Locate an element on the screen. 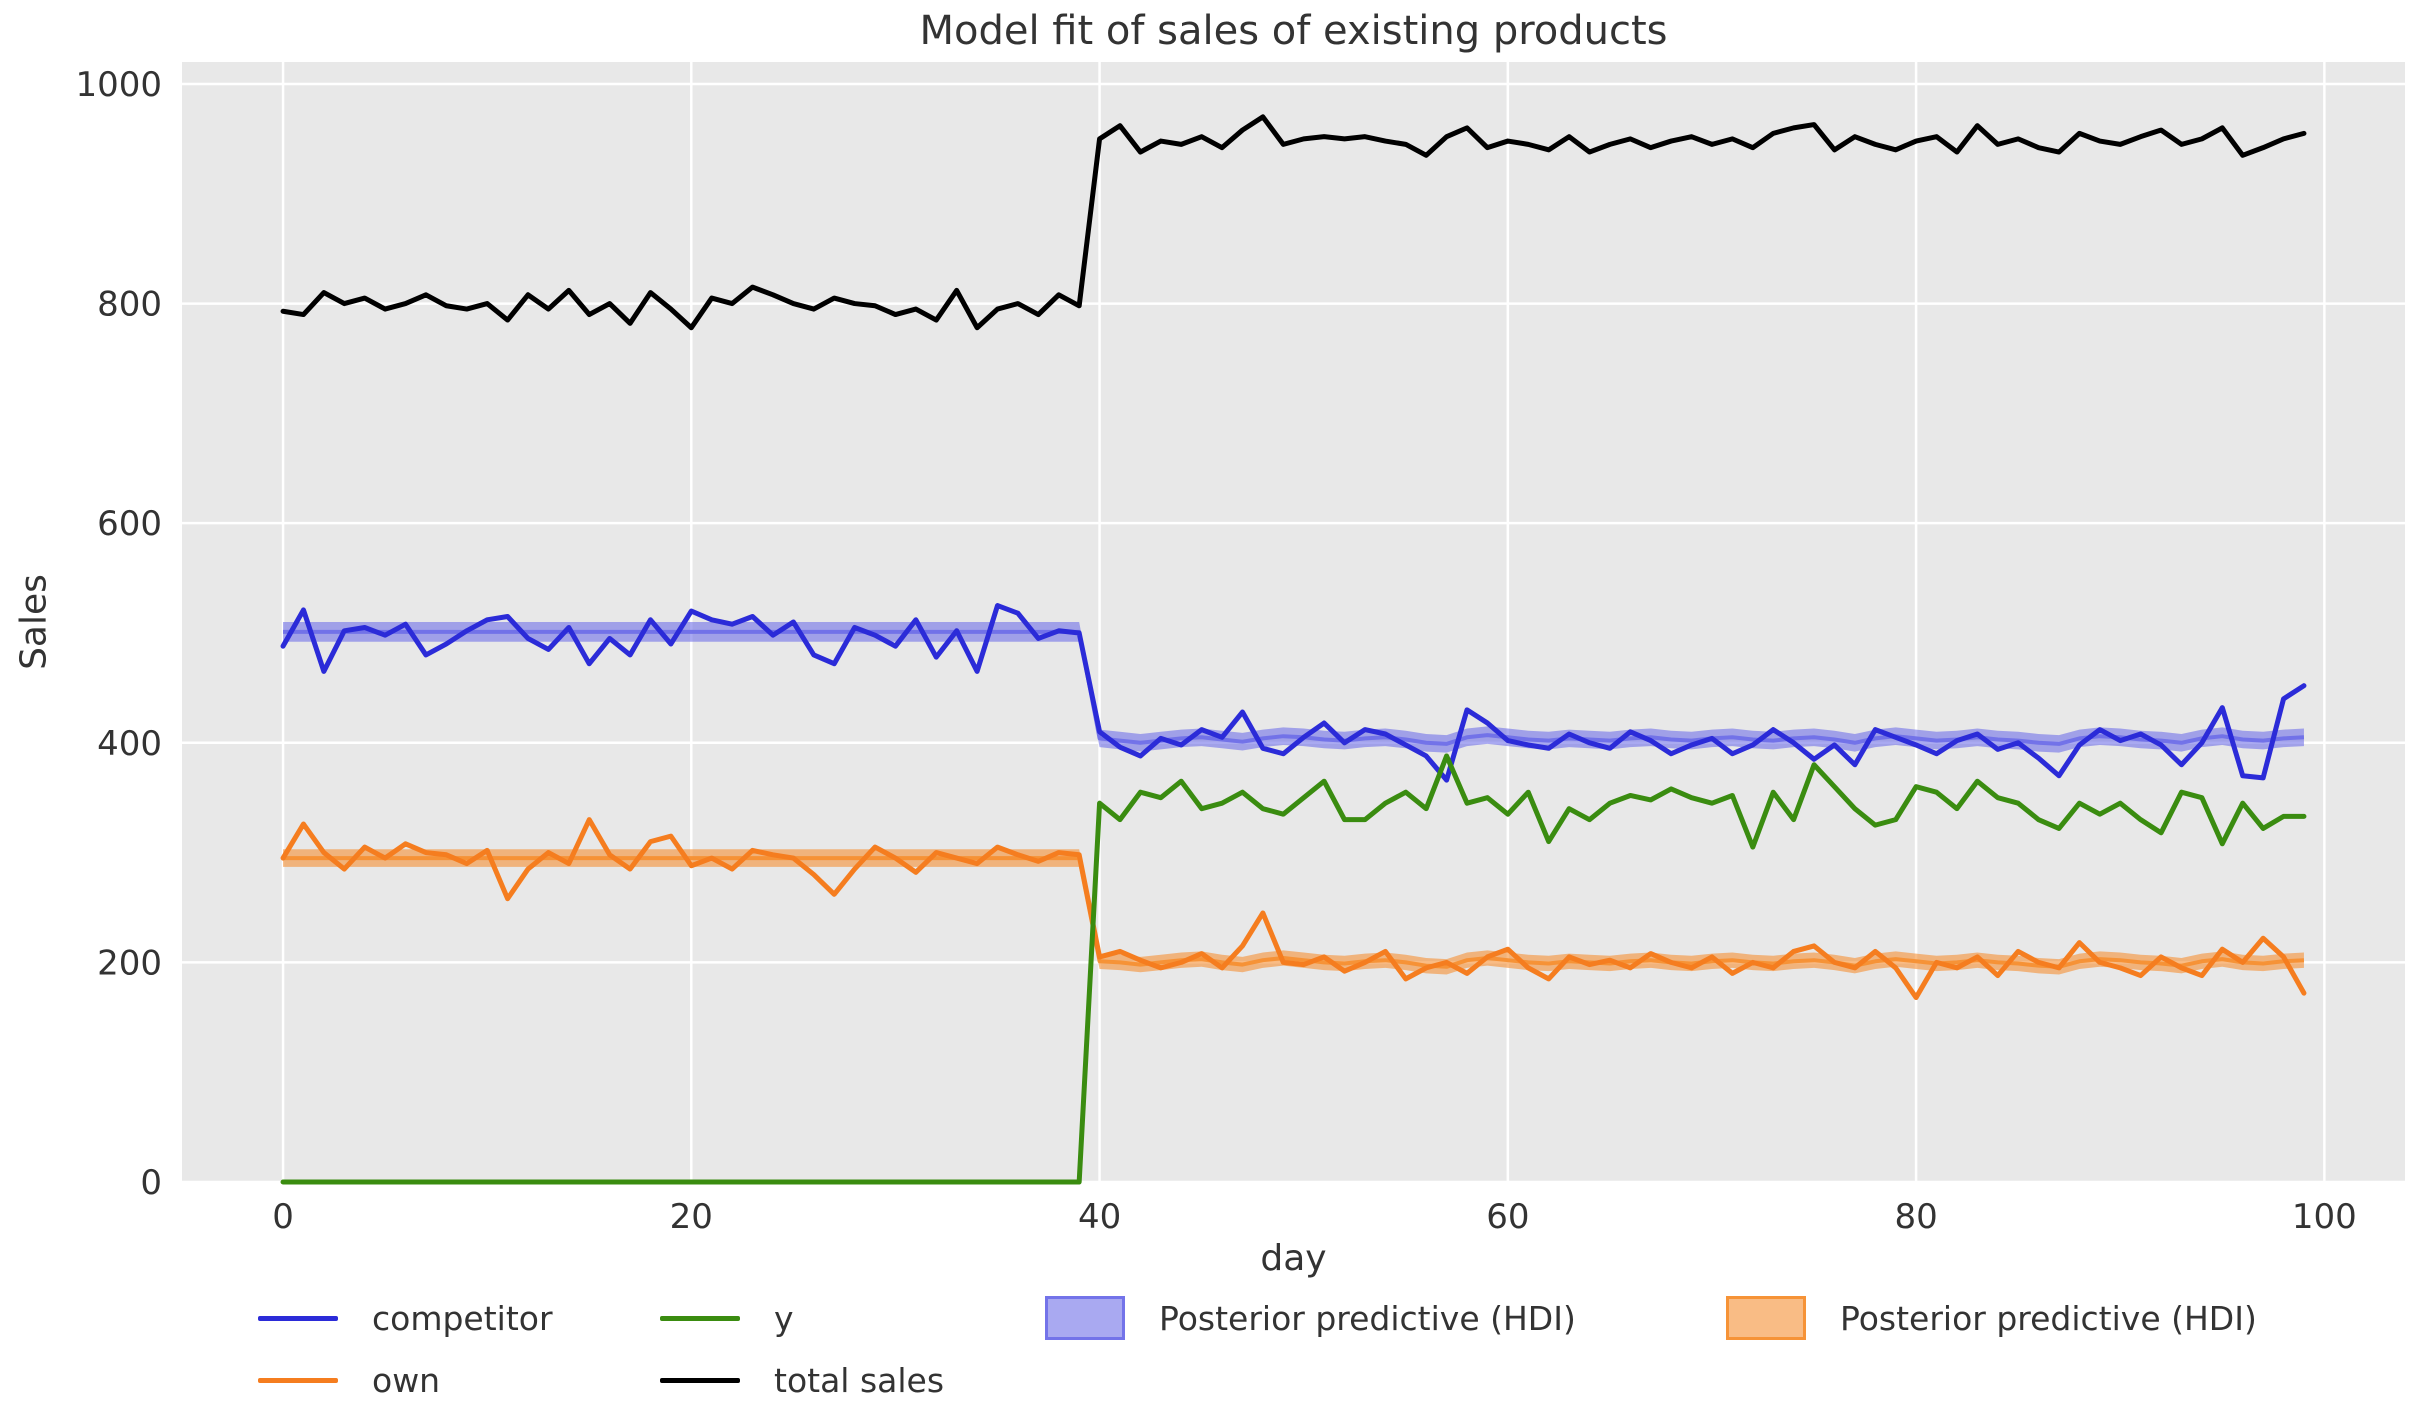 Image resolution: width=2423 pixels, height=1423 pixels. x-tick-labels: 0 20 40 60 80 100 is located at coordinates (1314, 1217).